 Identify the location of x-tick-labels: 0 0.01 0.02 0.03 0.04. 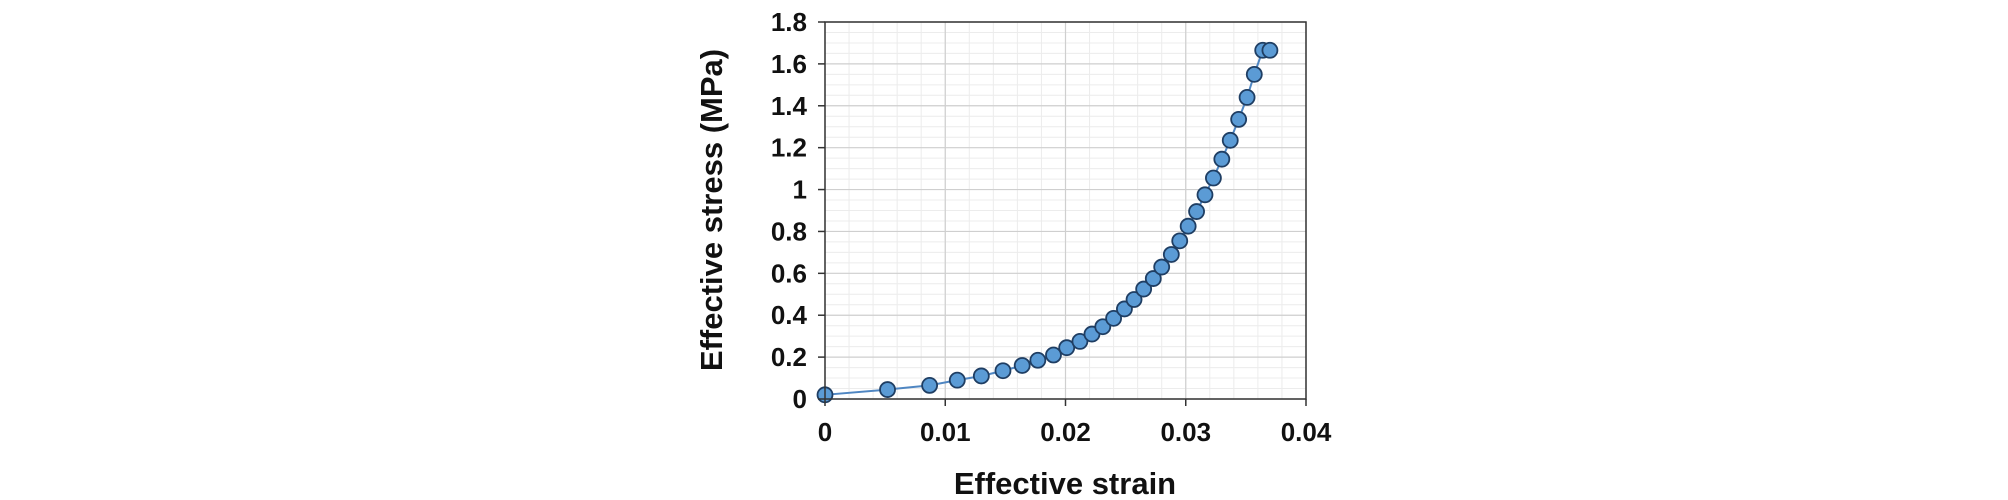
(1075, 432).